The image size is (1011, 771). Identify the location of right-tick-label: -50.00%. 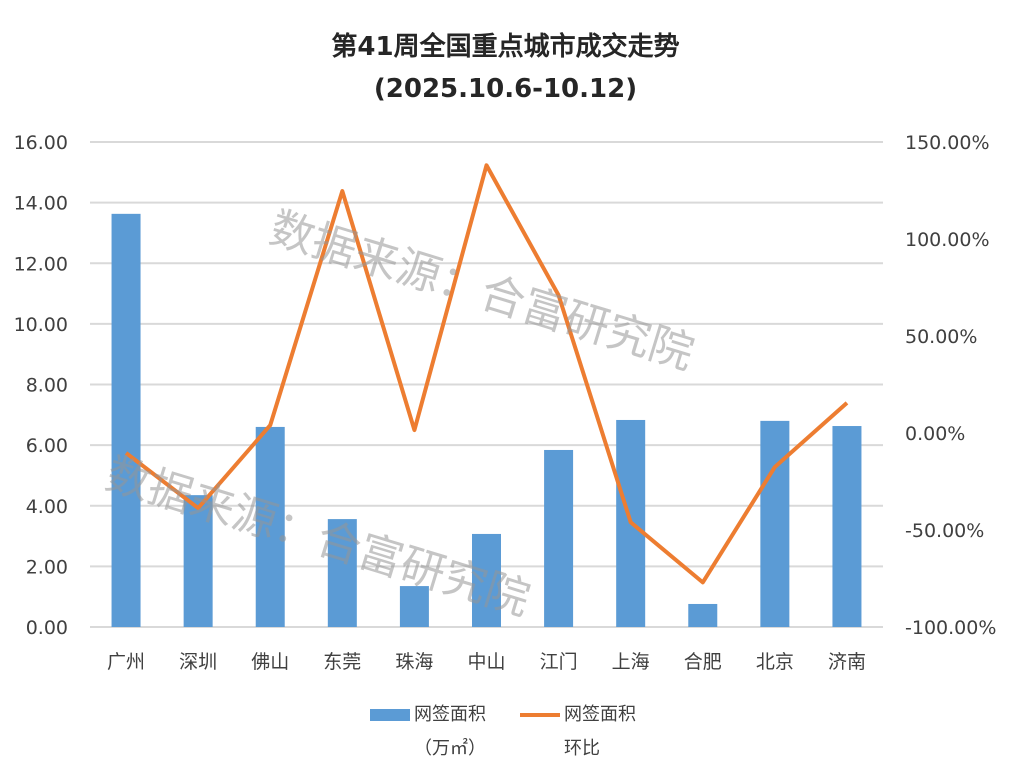
(944, 531).